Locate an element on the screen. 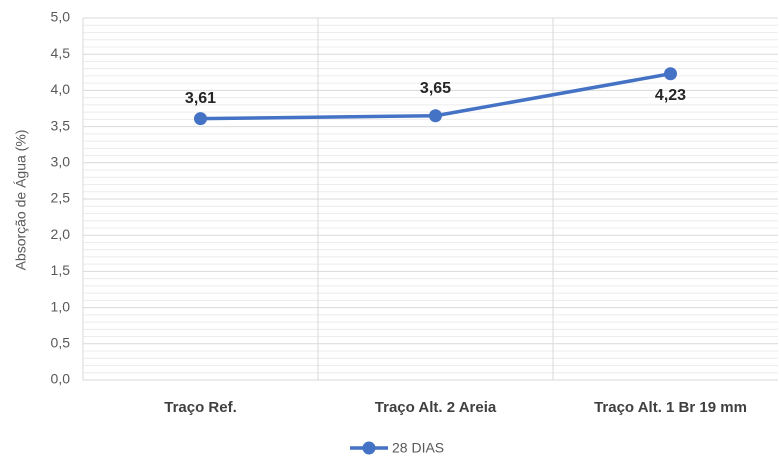  y-tick-label: 4,0 is located at coordinates (61, 89).